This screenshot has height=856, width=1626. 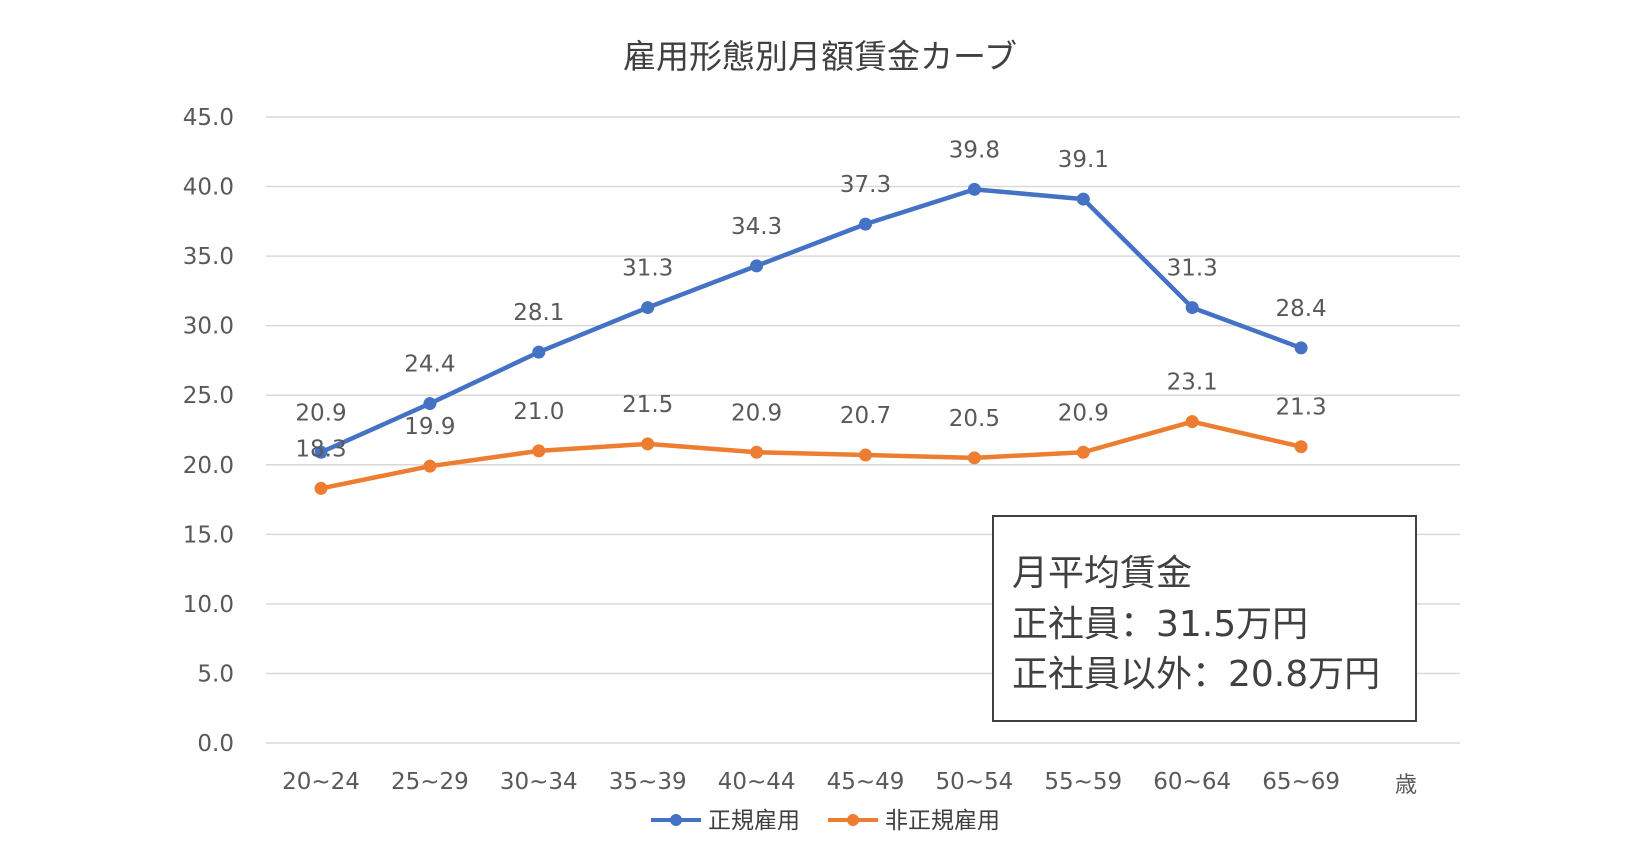 I want to click on x-tick-label: 30~34, so click(x=539, y=782).